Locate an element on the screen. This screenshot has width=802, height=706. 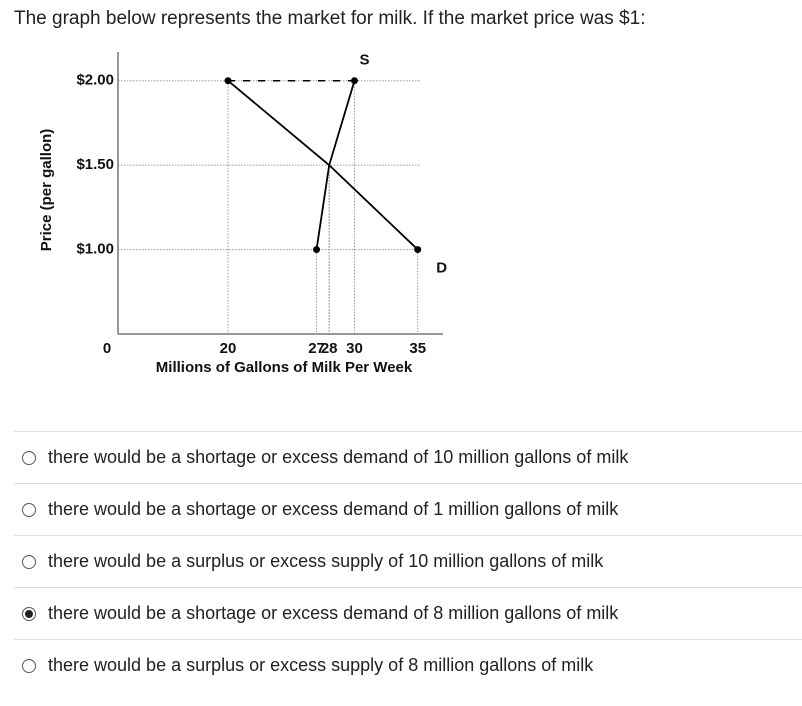
x-tick-label: 35 is located at coordinates (417, 348).